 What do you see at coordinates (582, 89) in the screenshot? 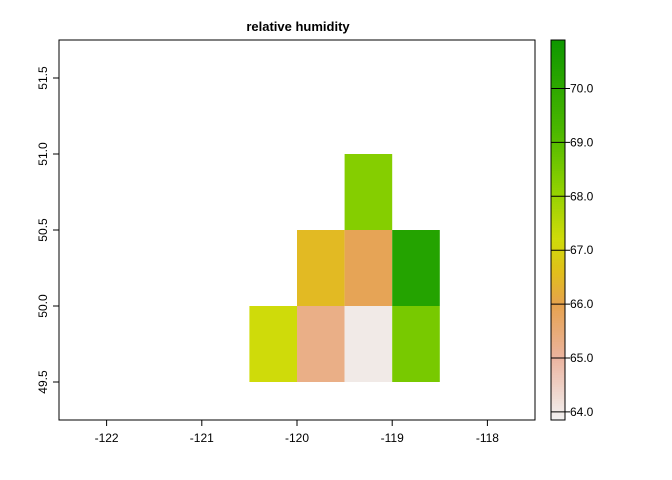
I see `legend-tick-label: 70.0` at bounding box center [582, 89].